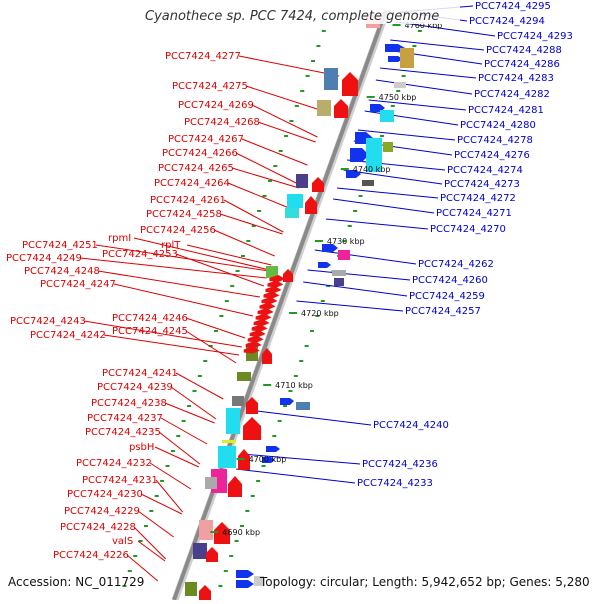 Image resolution: width=600 pixels, height=604 pixels. I want to click on gene-label-left: PCC7424_4258, so click(184, 214).